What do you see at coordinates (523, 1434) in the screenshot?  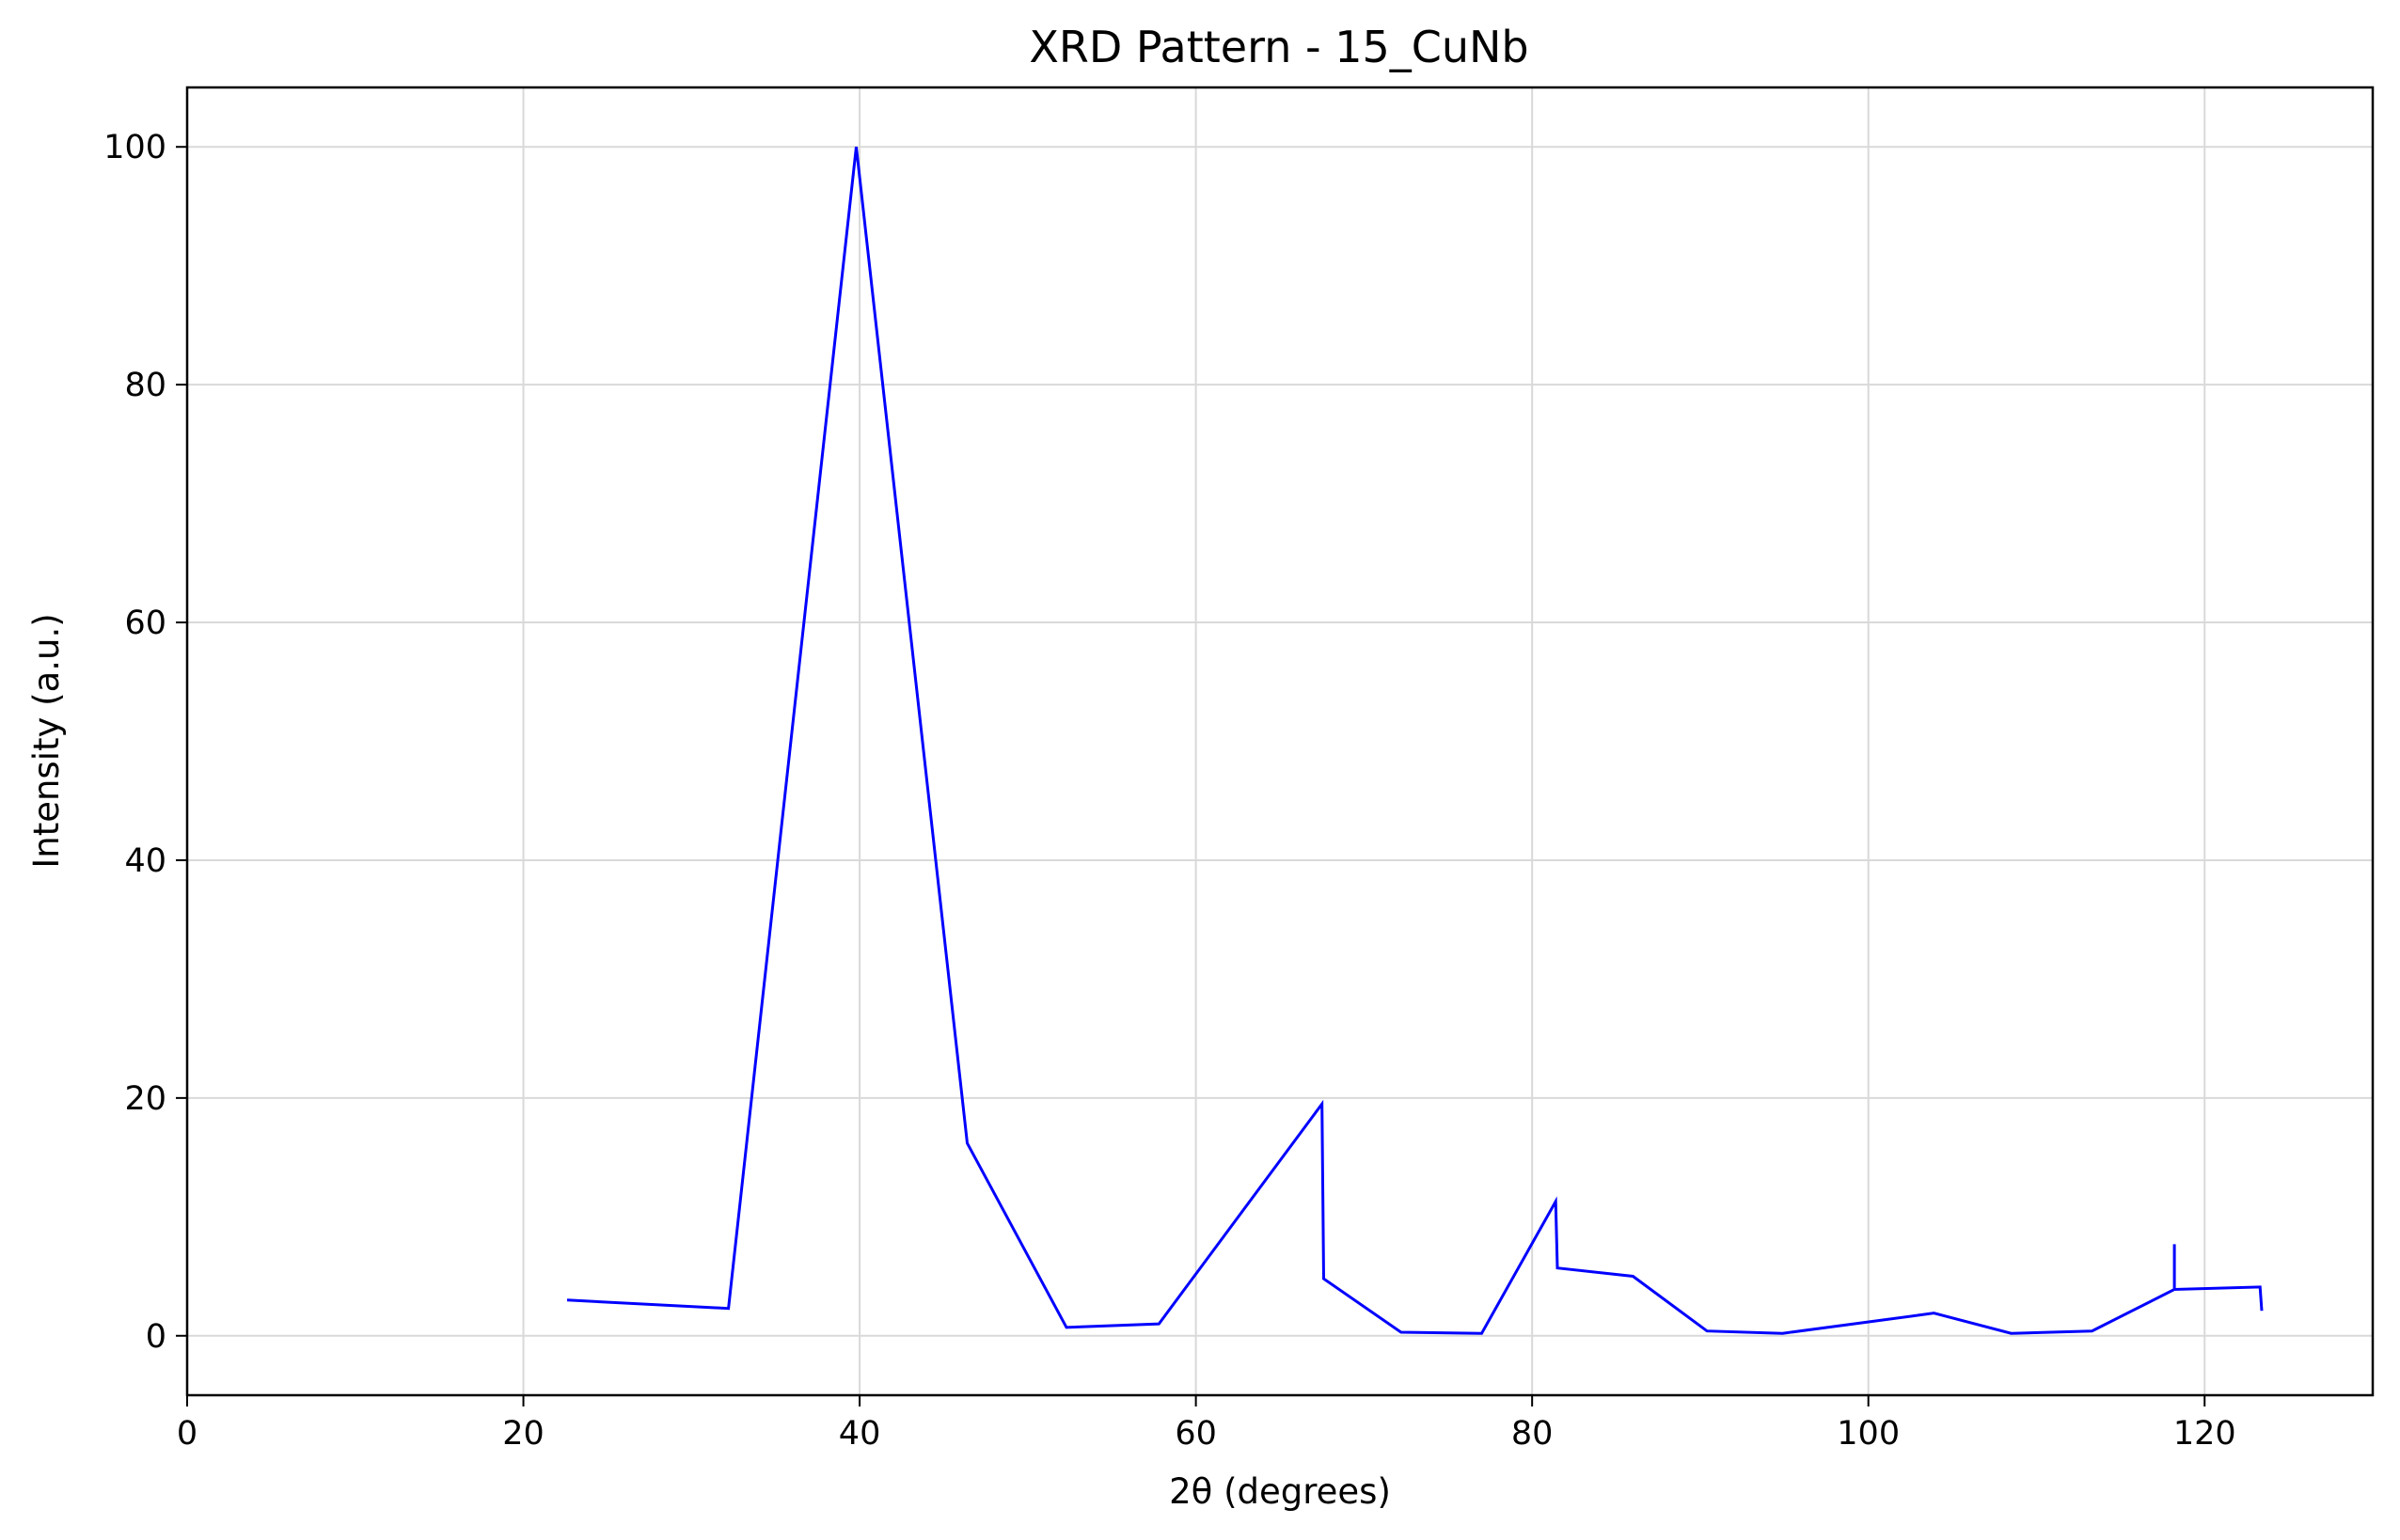 I see `x-tick-label: 20` at bounding box center [523, 1434].